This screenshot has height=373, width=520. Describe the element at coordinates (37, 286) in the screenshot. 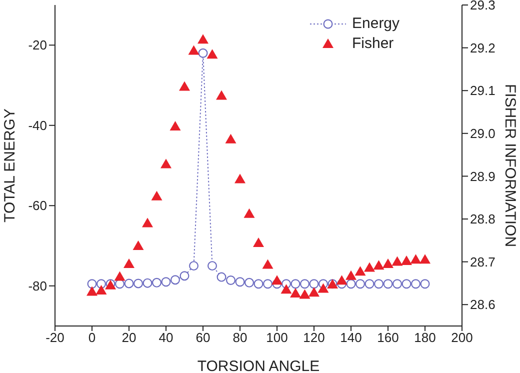

I see `y-tick-label: -80` at that location.